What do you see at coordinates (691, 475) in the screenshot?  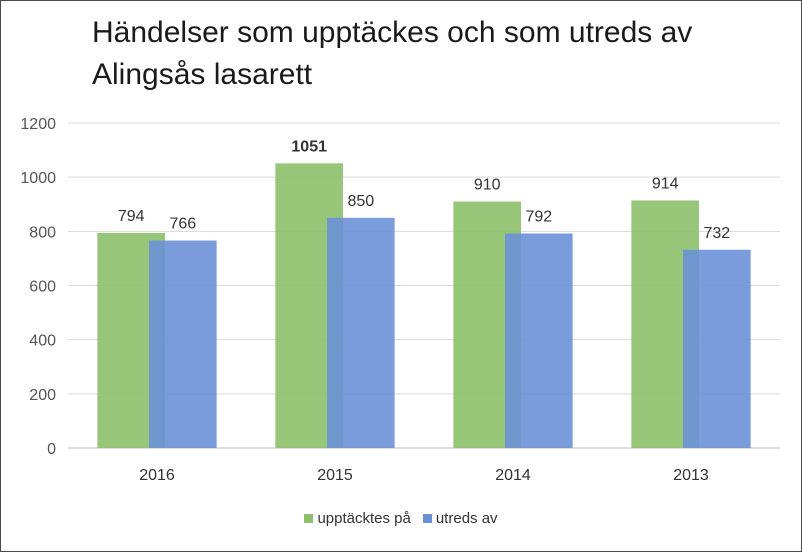 I see `x-tick-label: 2013` at bounding box center [691, 475].